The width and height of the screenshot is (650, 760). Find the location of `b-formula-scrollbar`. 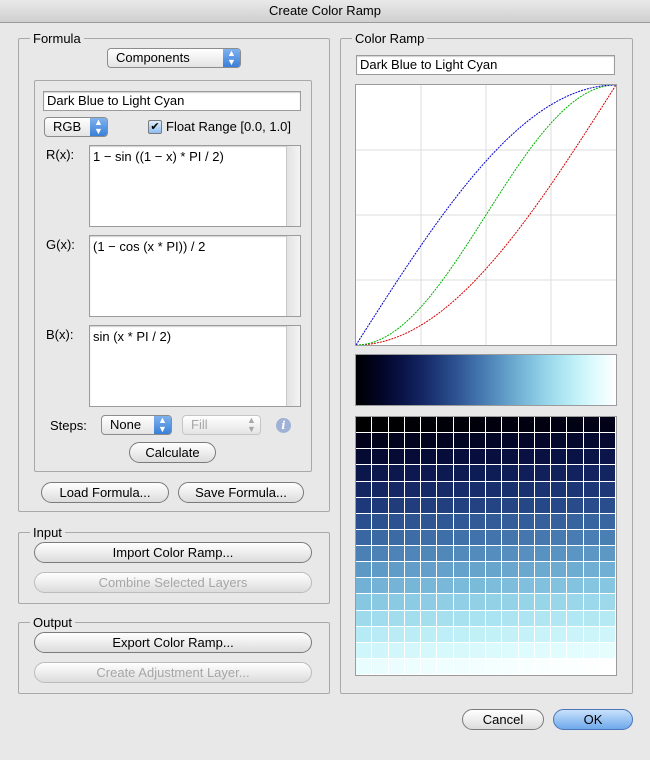

b-formula-scrollbar is located at coordinates (293, 366).